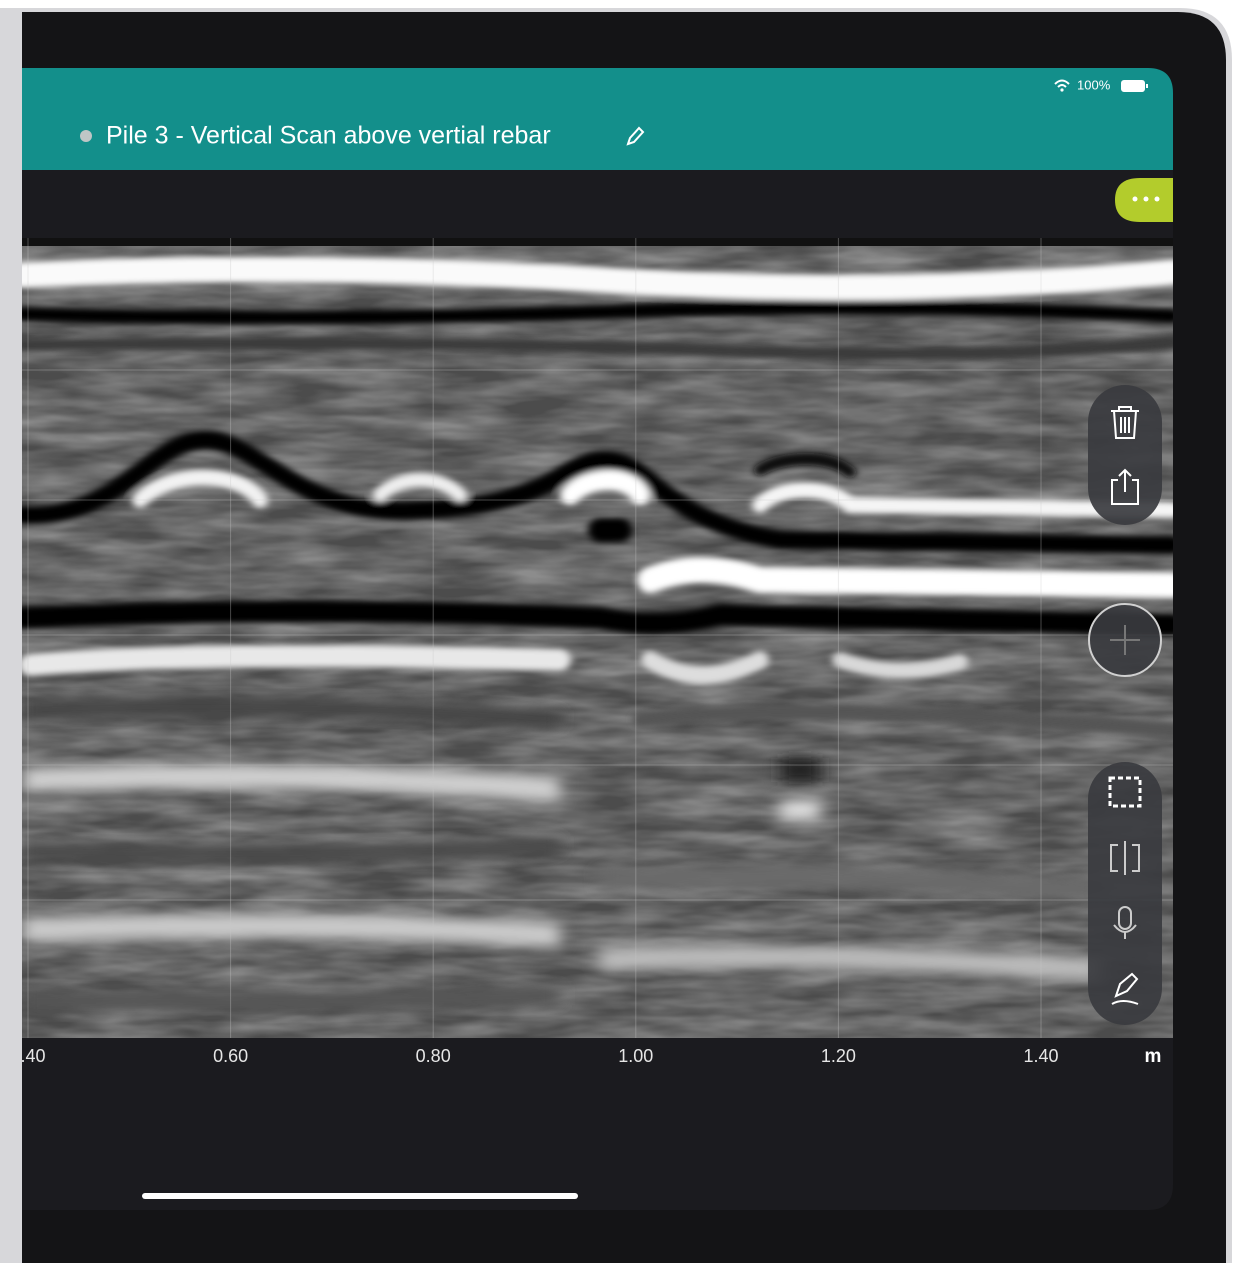  What do you see at coordinates (1125, 486) in the screenshot?
I see `share-icon` at bounding box center [1125, 486].